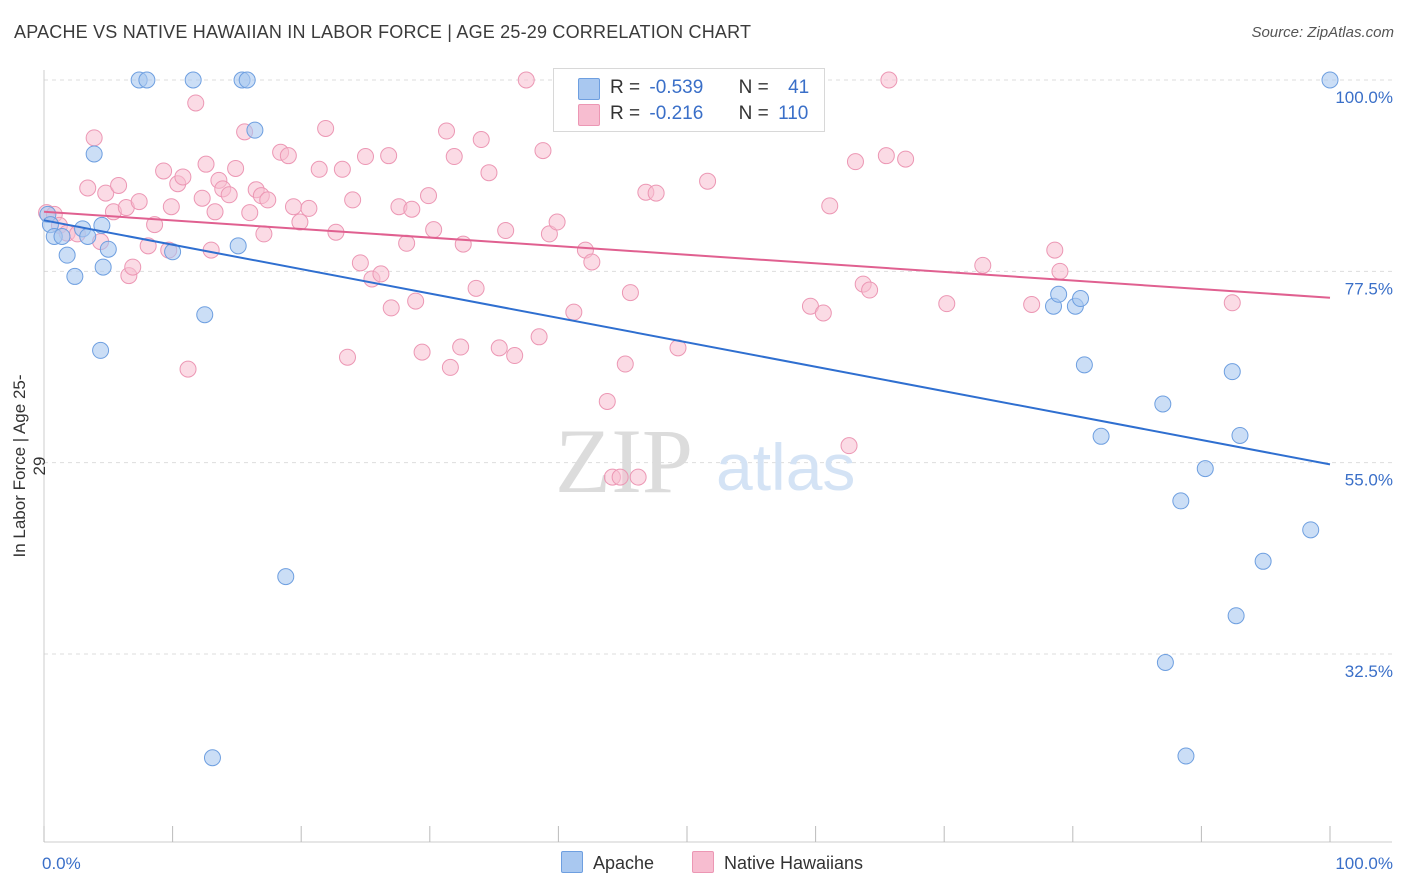 This screenshot has width=1406, height=892. I want to click on hawaiian-swatch, so click(589, 115).